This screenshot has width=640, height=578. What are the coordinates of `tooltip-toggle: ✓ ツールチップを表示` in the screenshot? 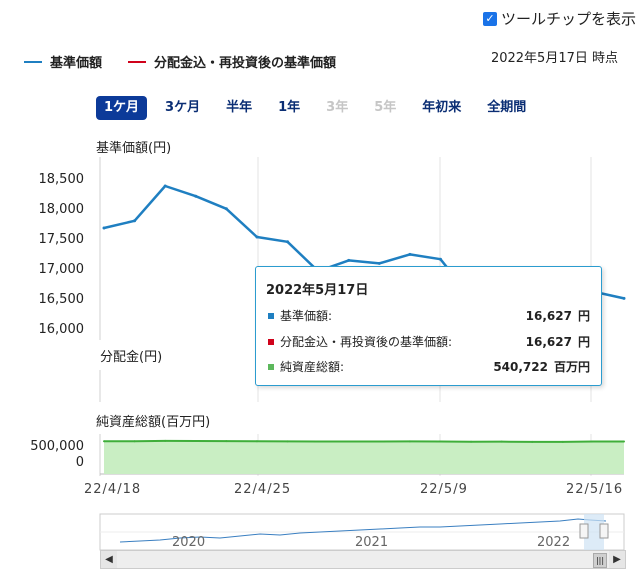 It's located at (559, 18).